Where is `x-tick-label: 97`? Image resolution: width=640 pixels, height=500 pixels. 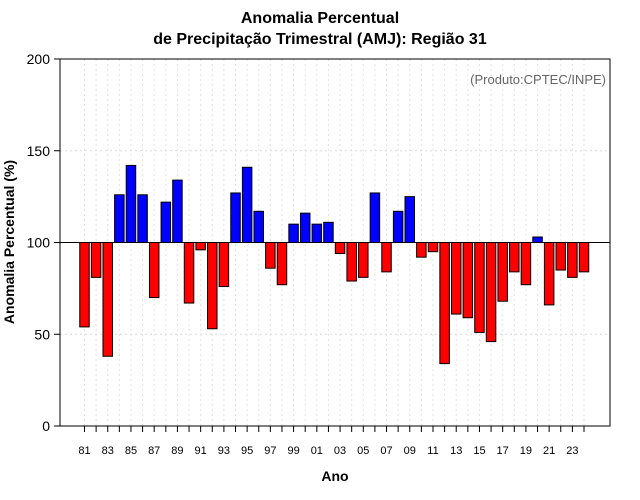
x-tick-label: 97 is located at coordinates (270, 451).